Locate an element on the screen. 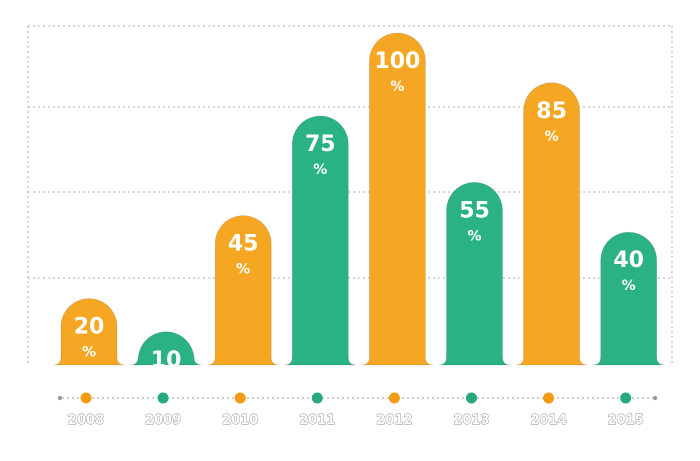  x-tick-label: 2012 is located at coordinates (394, 420).